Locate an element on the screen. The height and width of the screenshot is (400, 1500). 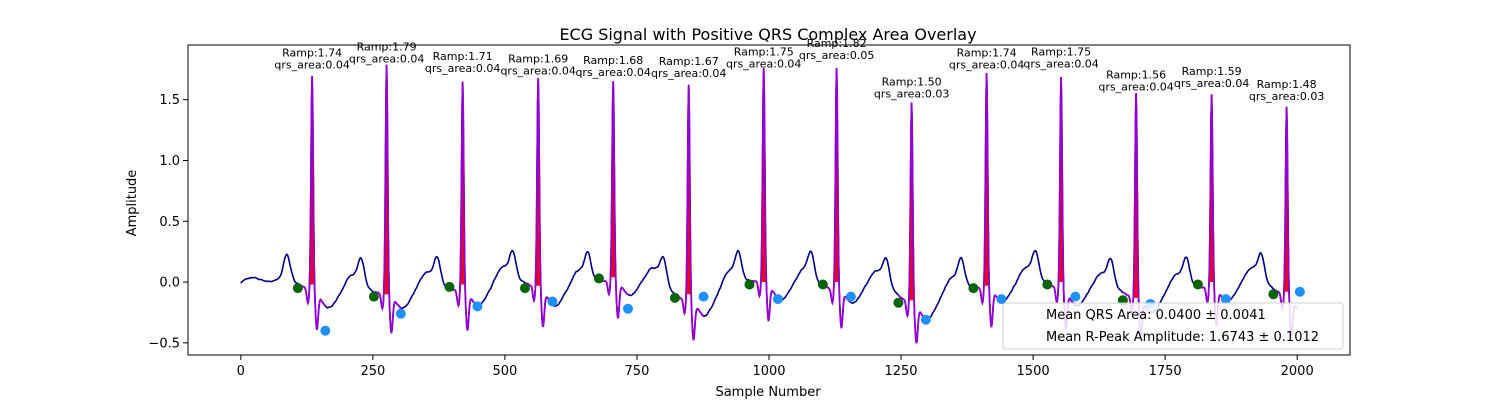
y-tick-label: 0.5 is located at coordinates (169, 222).